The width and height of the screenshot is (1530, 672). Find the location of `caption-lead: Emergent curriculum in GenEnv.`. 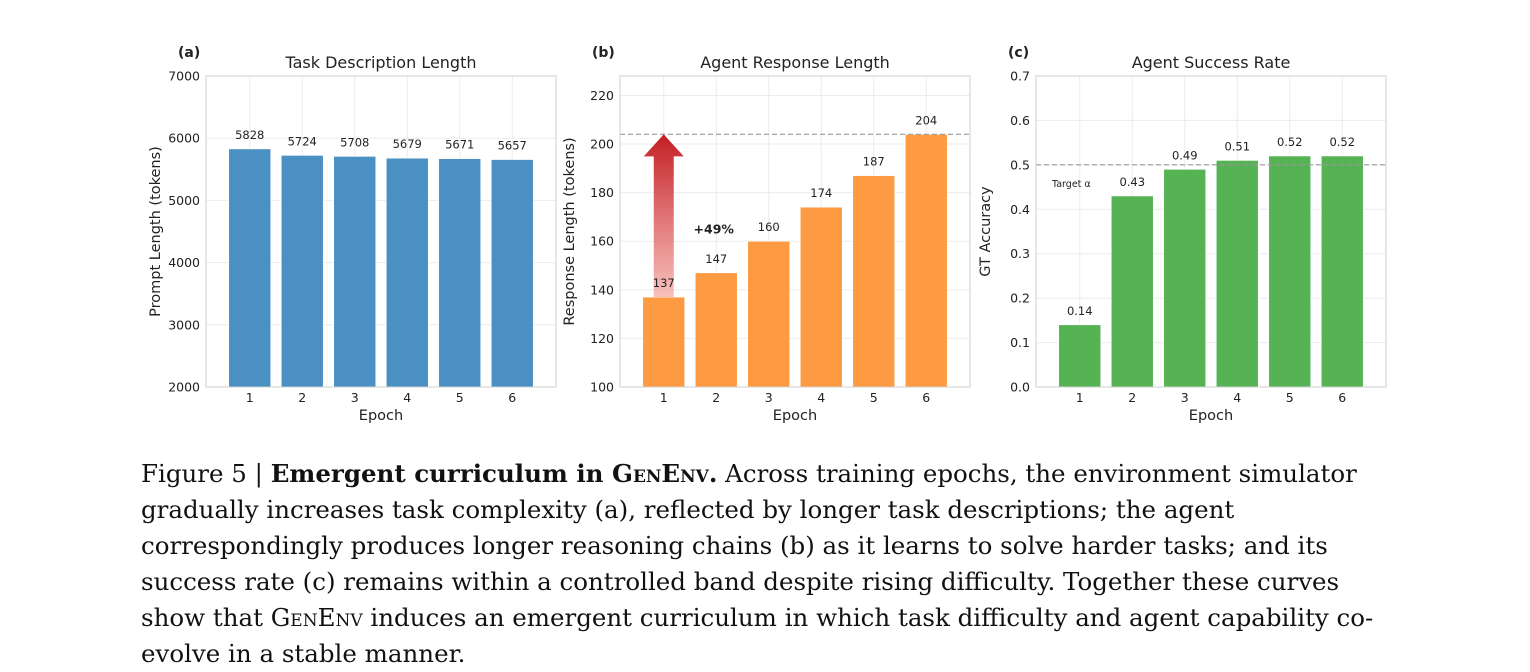

caption-lead: Emergent curriculum in GenEnv. is located at coordinates (494, 473).